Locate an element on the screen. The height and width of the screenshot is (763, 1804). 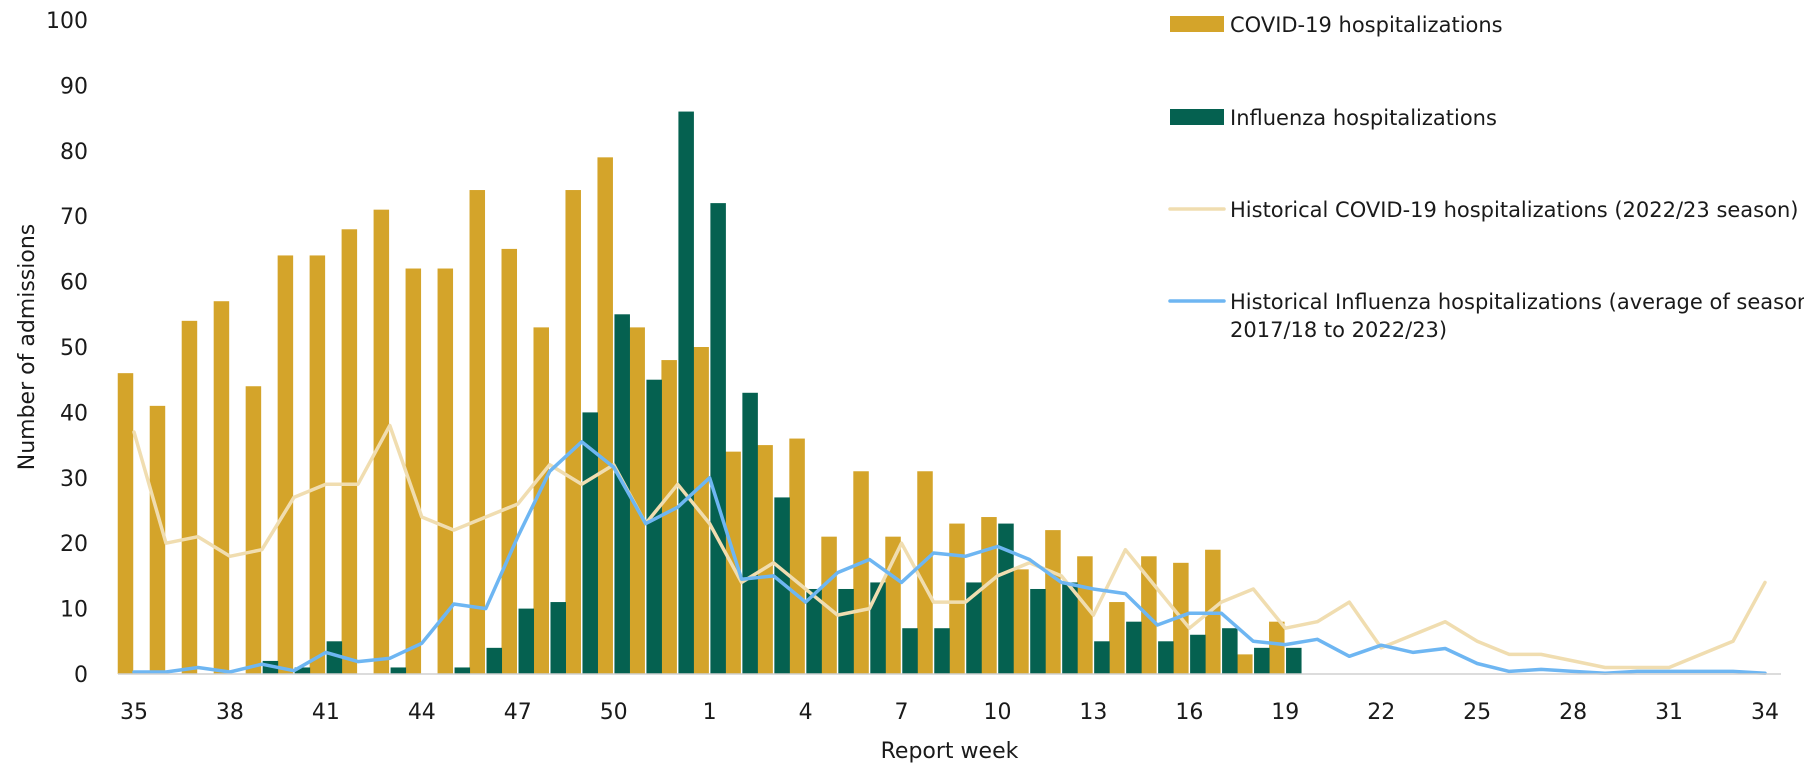
x-tick-label: 25 is located at coordinates (1477, 712).